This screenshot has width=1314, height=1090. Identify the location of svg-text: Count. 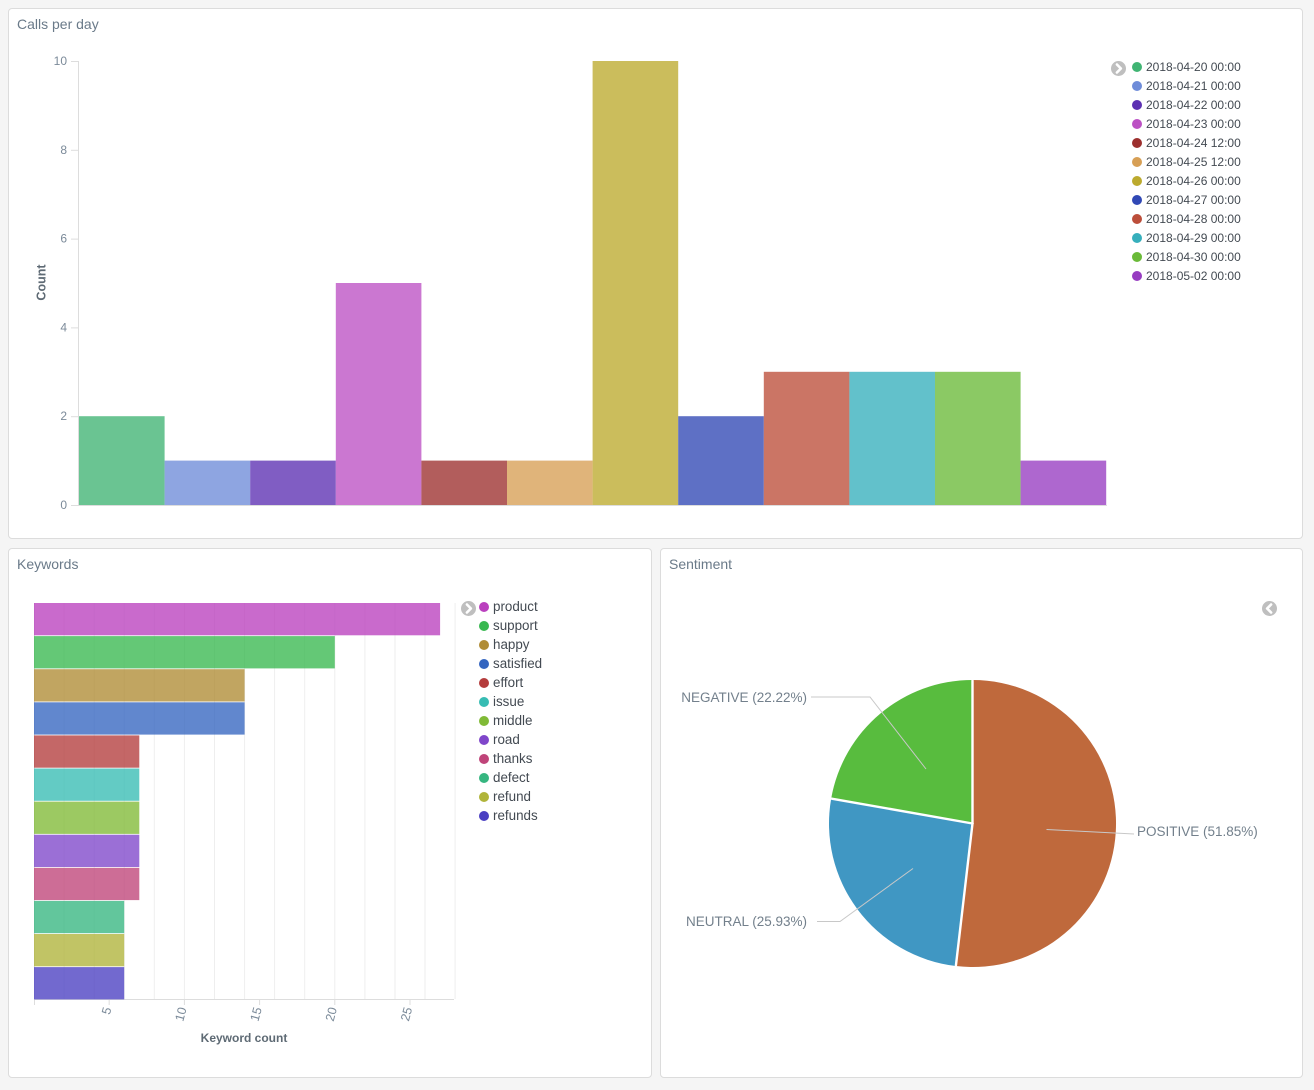
(42, 282).